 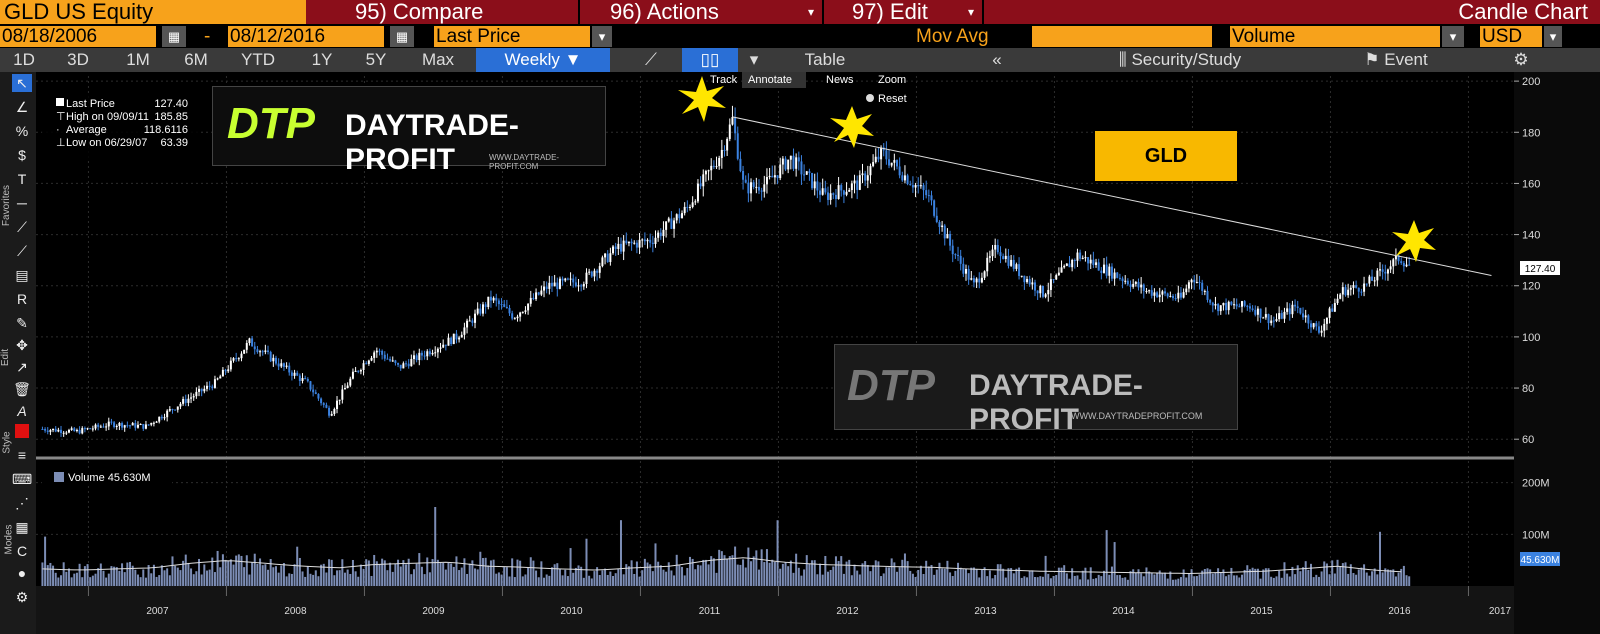 I want to click on edit-dropdown-icon: ▾, so click(x=971, y=12).